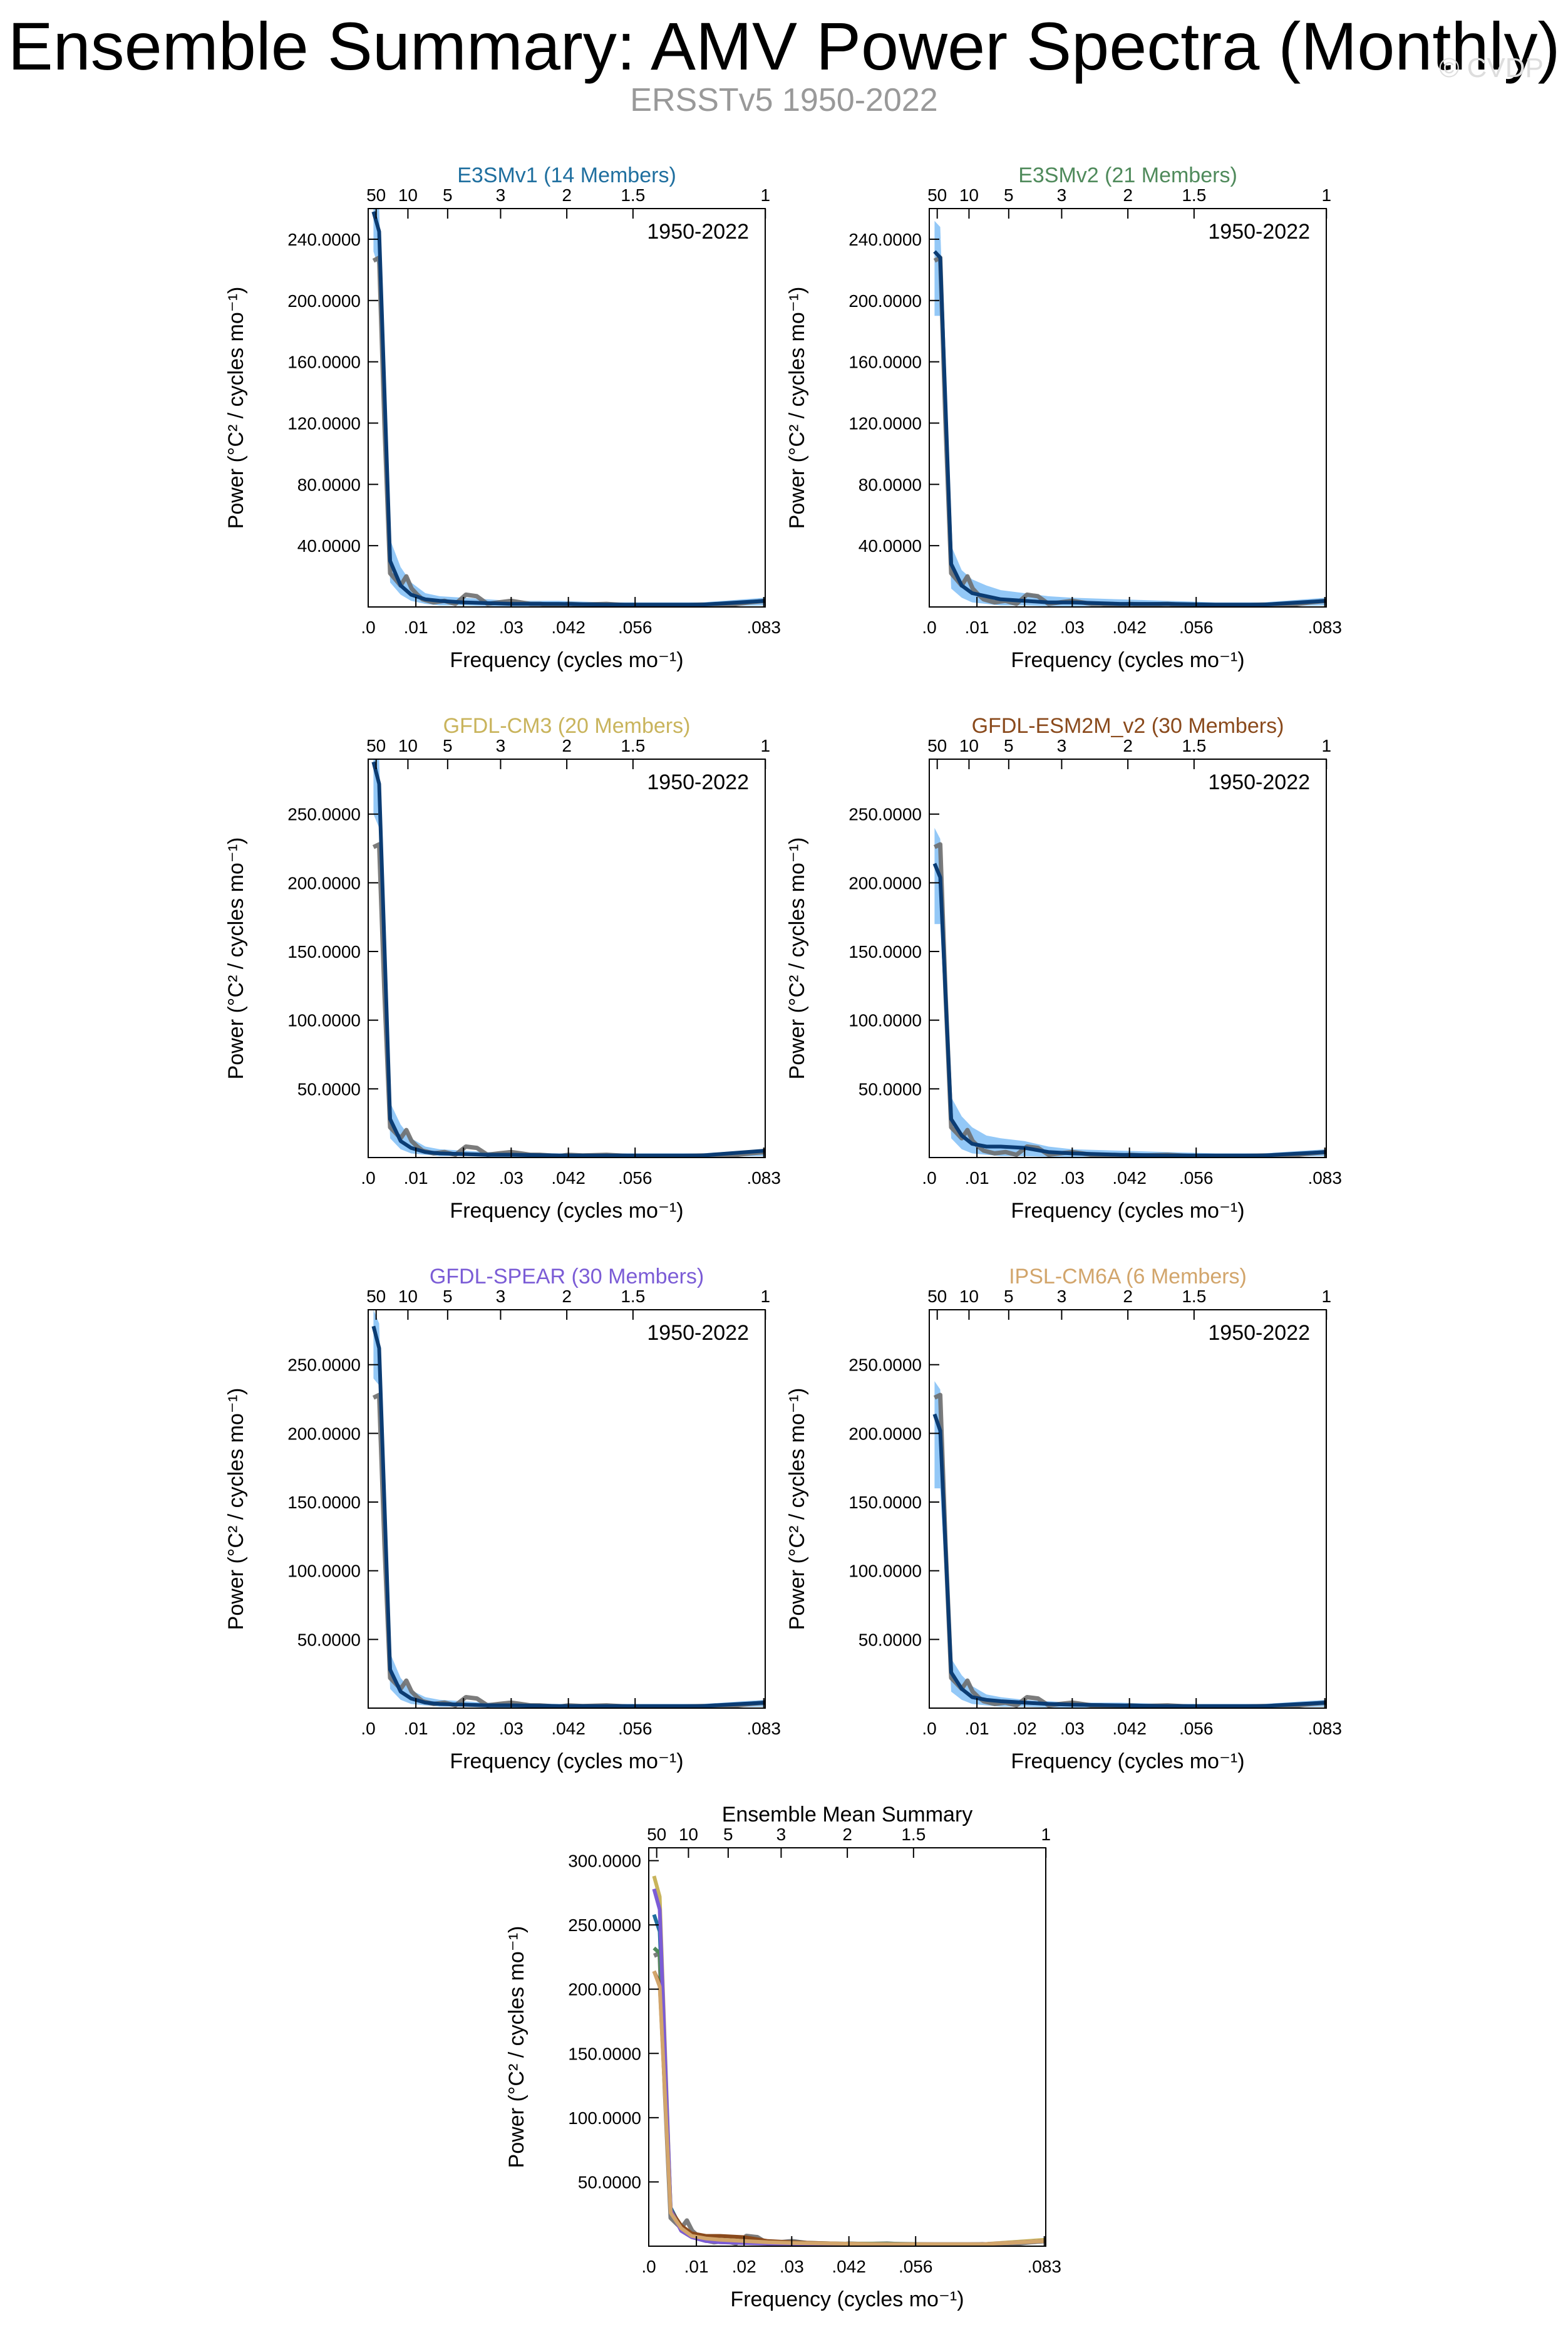 The width and height of the screenshot is (1568, 2337). What do you see at coordinates (1194, 195) in the screenshot?
I see `top-tick-label: 1.5` at bounding box center [1194, 195].